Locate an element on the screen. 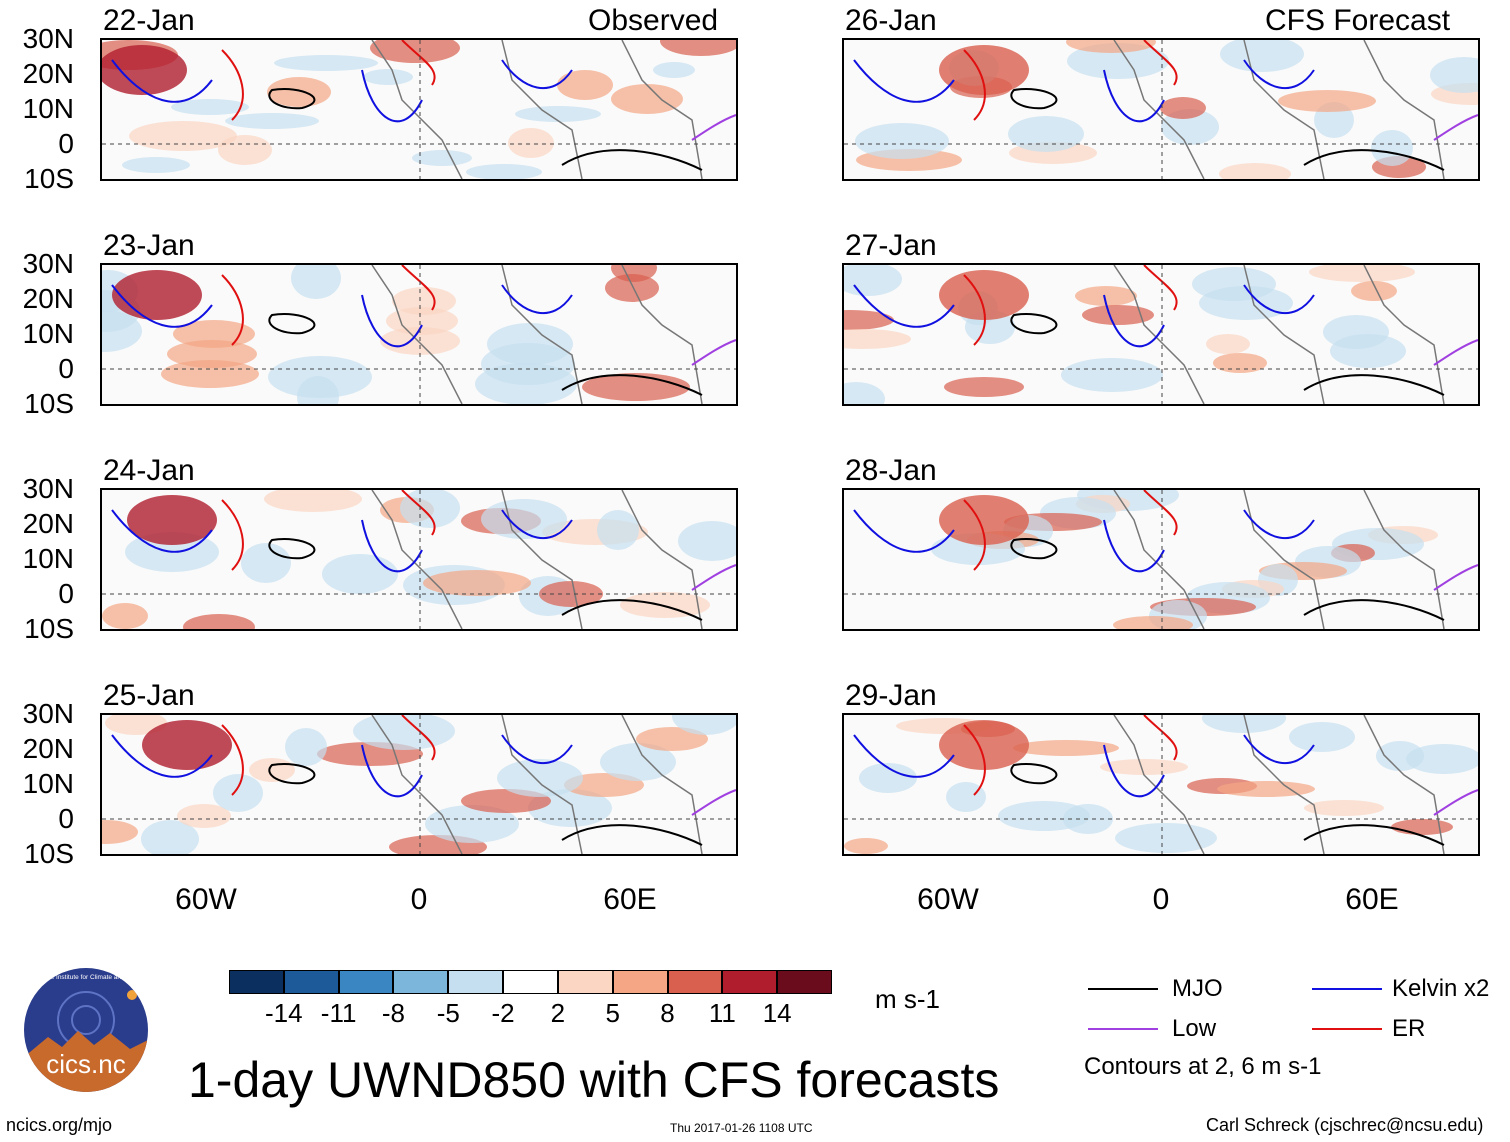 The image size is (1510, 1142). lat-label-row3-4: 10S is located at coordinates (49, 628).